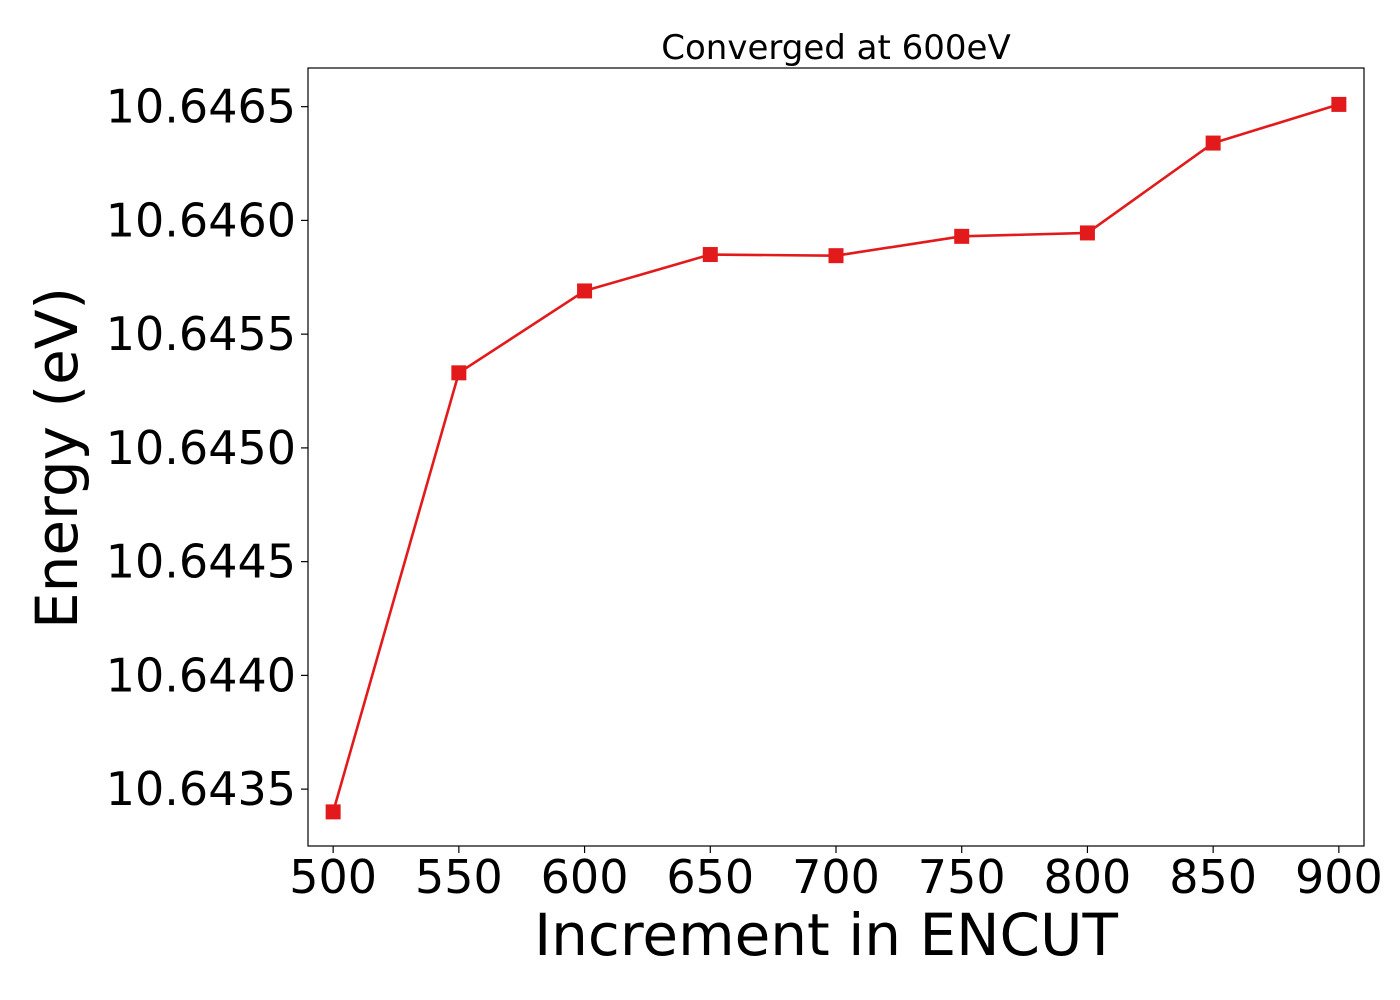 The height and width of the screenshot is (1000, 1400). Describe the element at coordinates (459, 877) in the screenshot. I see `x-tick-label: 550` at that location.